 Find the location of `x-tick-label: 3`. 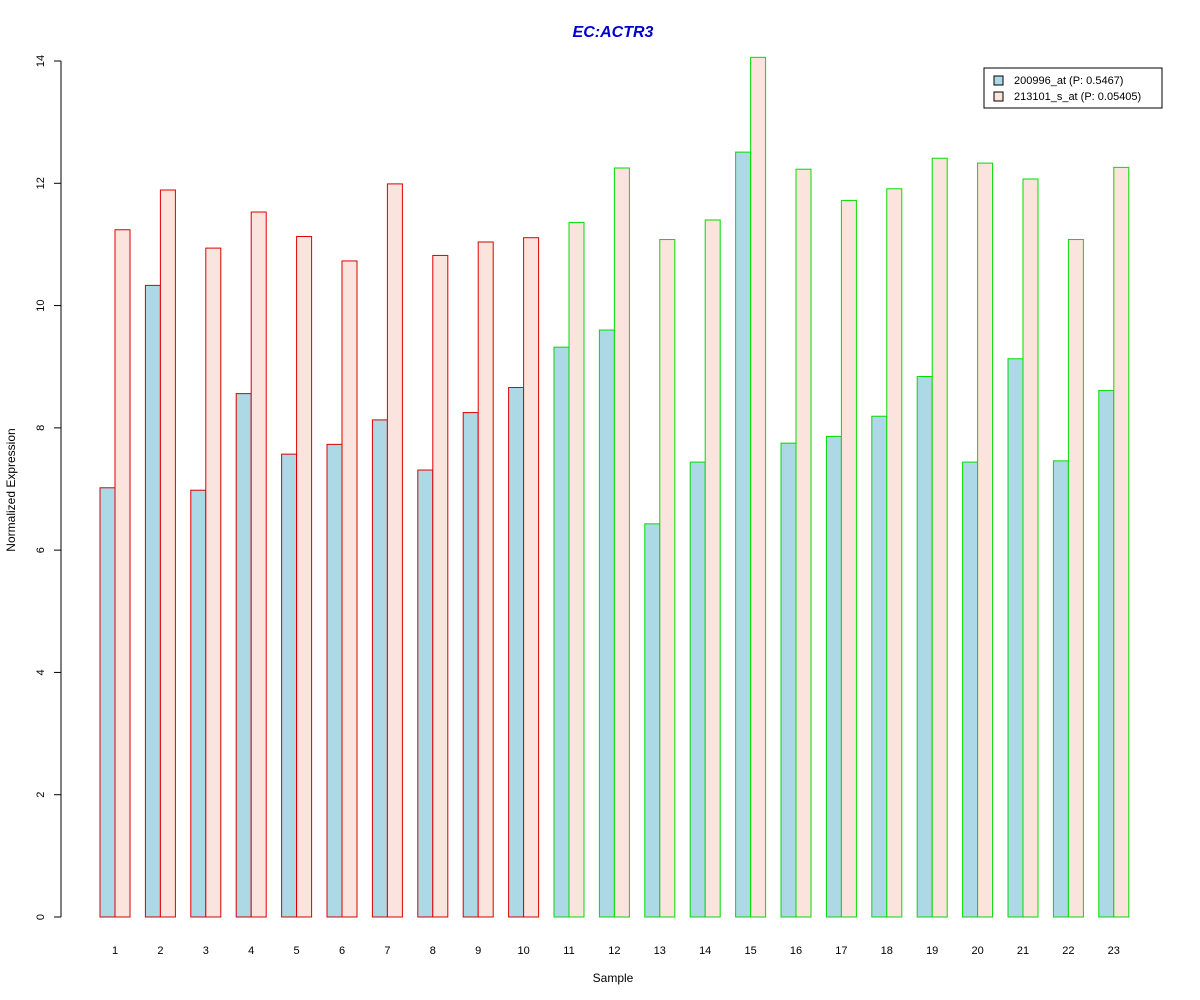

x-tick-label: 3 is located at coordinates (206, 951).